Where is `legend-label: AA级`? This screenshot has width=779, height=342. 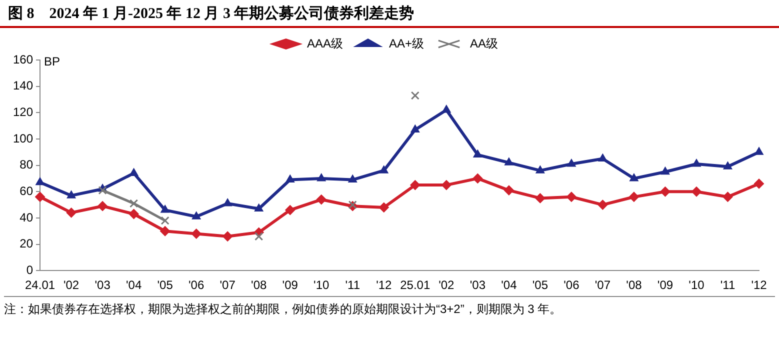
legend-label: AA级 is located at coordinates (484, 43).